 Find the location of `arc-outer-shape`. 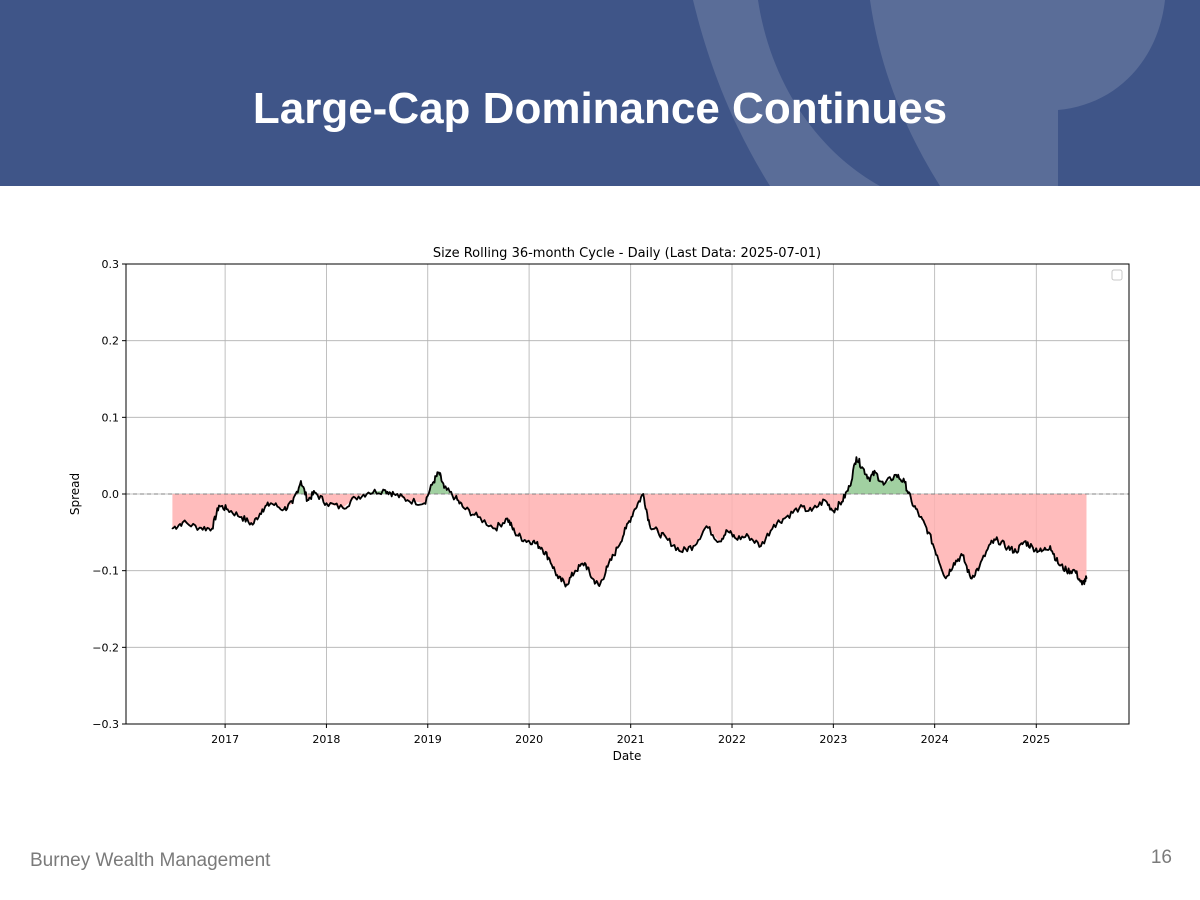

arc-outer-shape is located at coordinates (786, 93).